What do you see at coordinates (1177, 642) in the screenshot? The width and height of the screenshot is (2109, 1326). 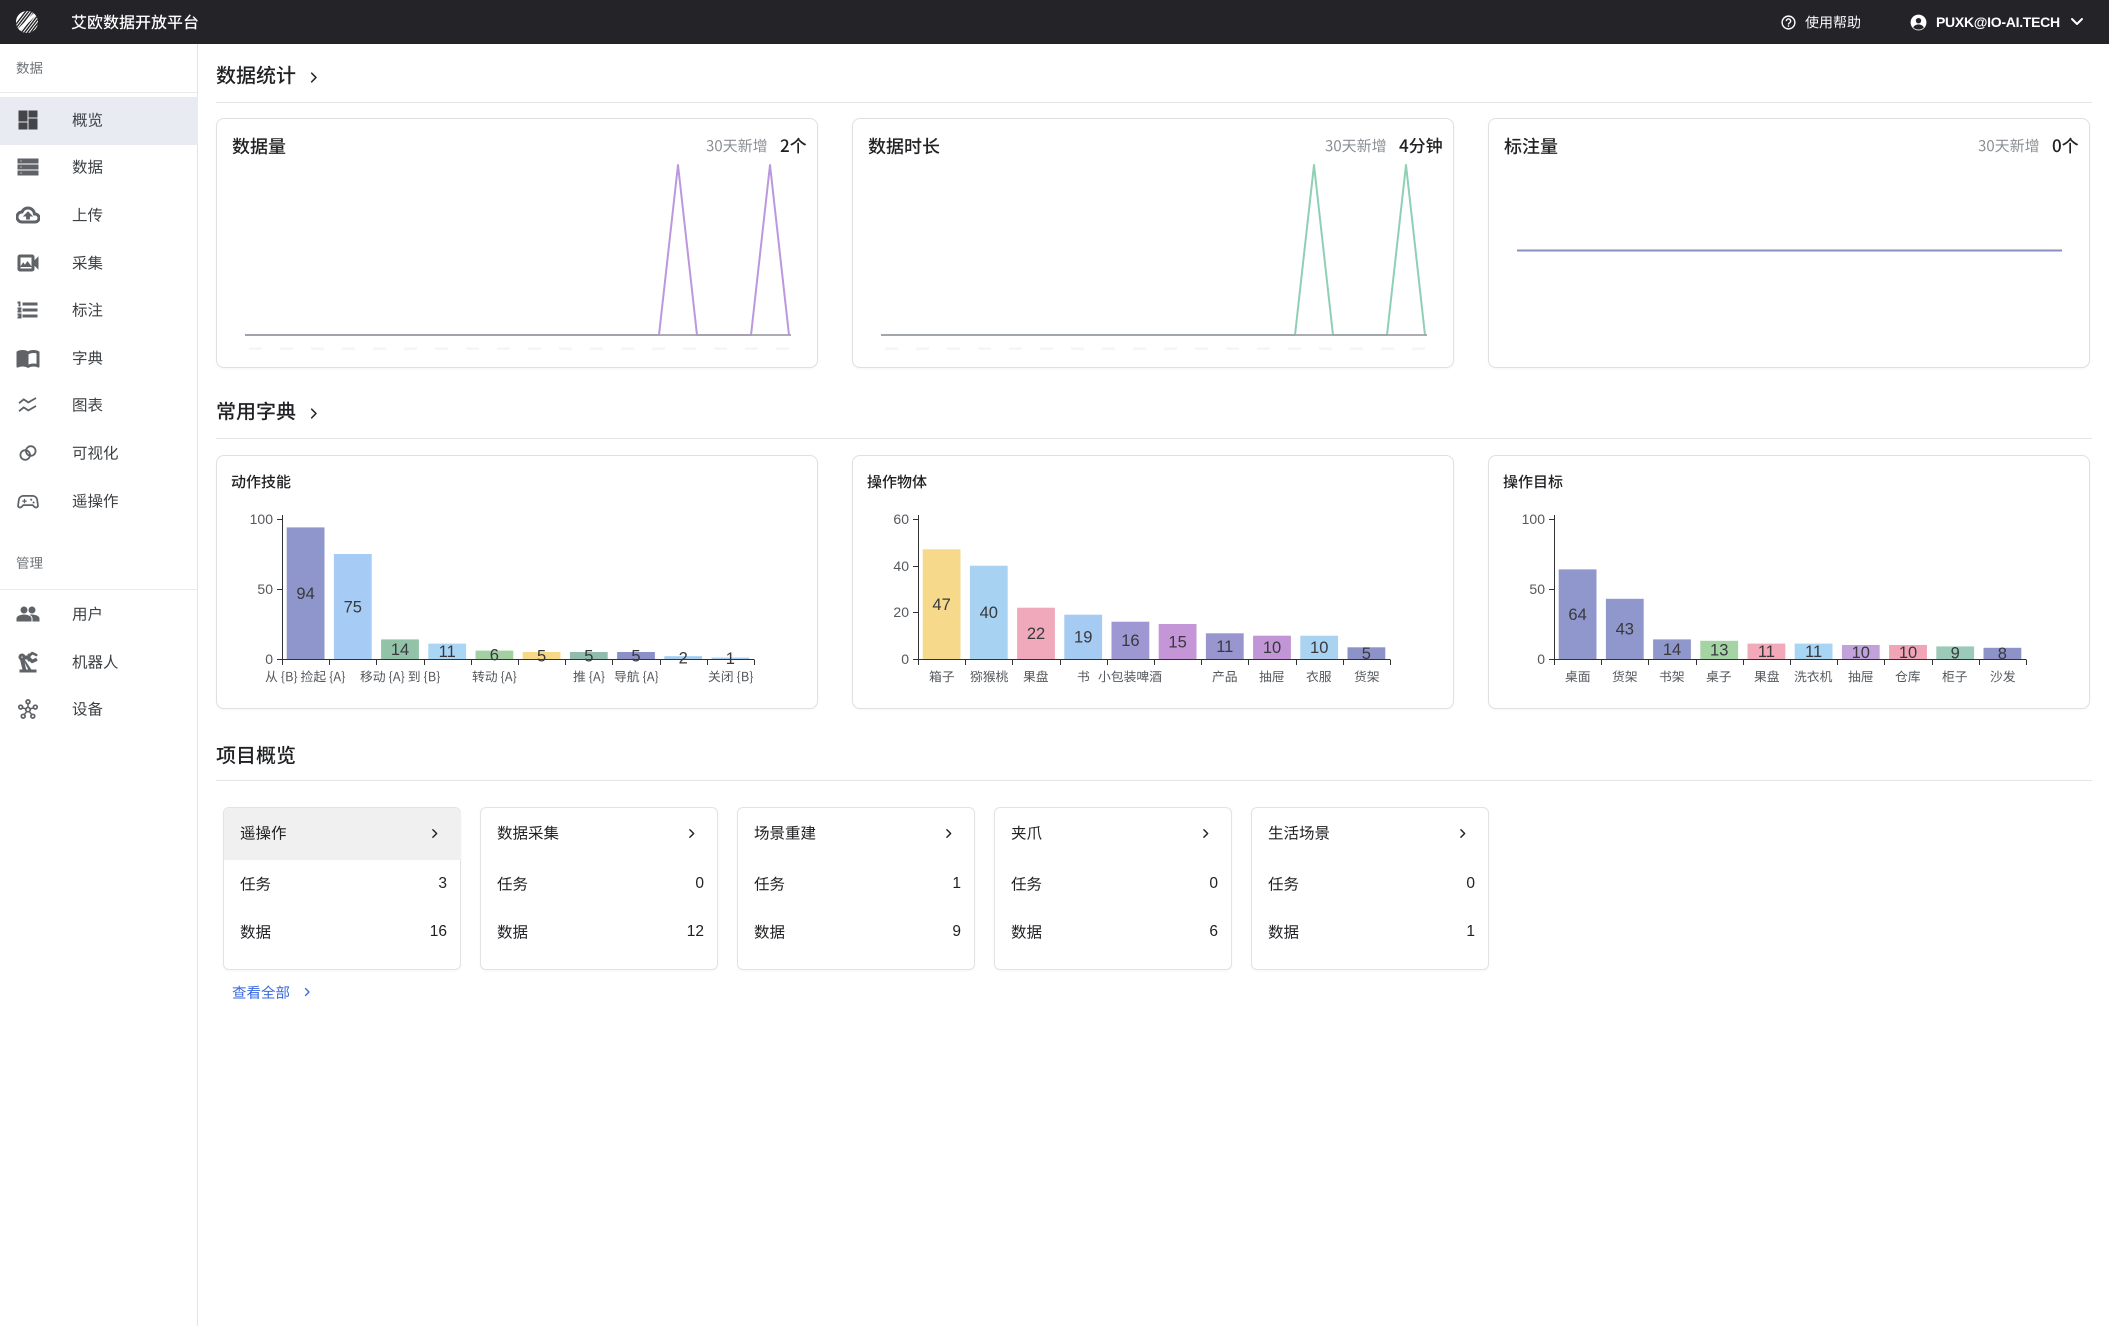 I see `svg-text: 15` at bounding box center [1177, 642].